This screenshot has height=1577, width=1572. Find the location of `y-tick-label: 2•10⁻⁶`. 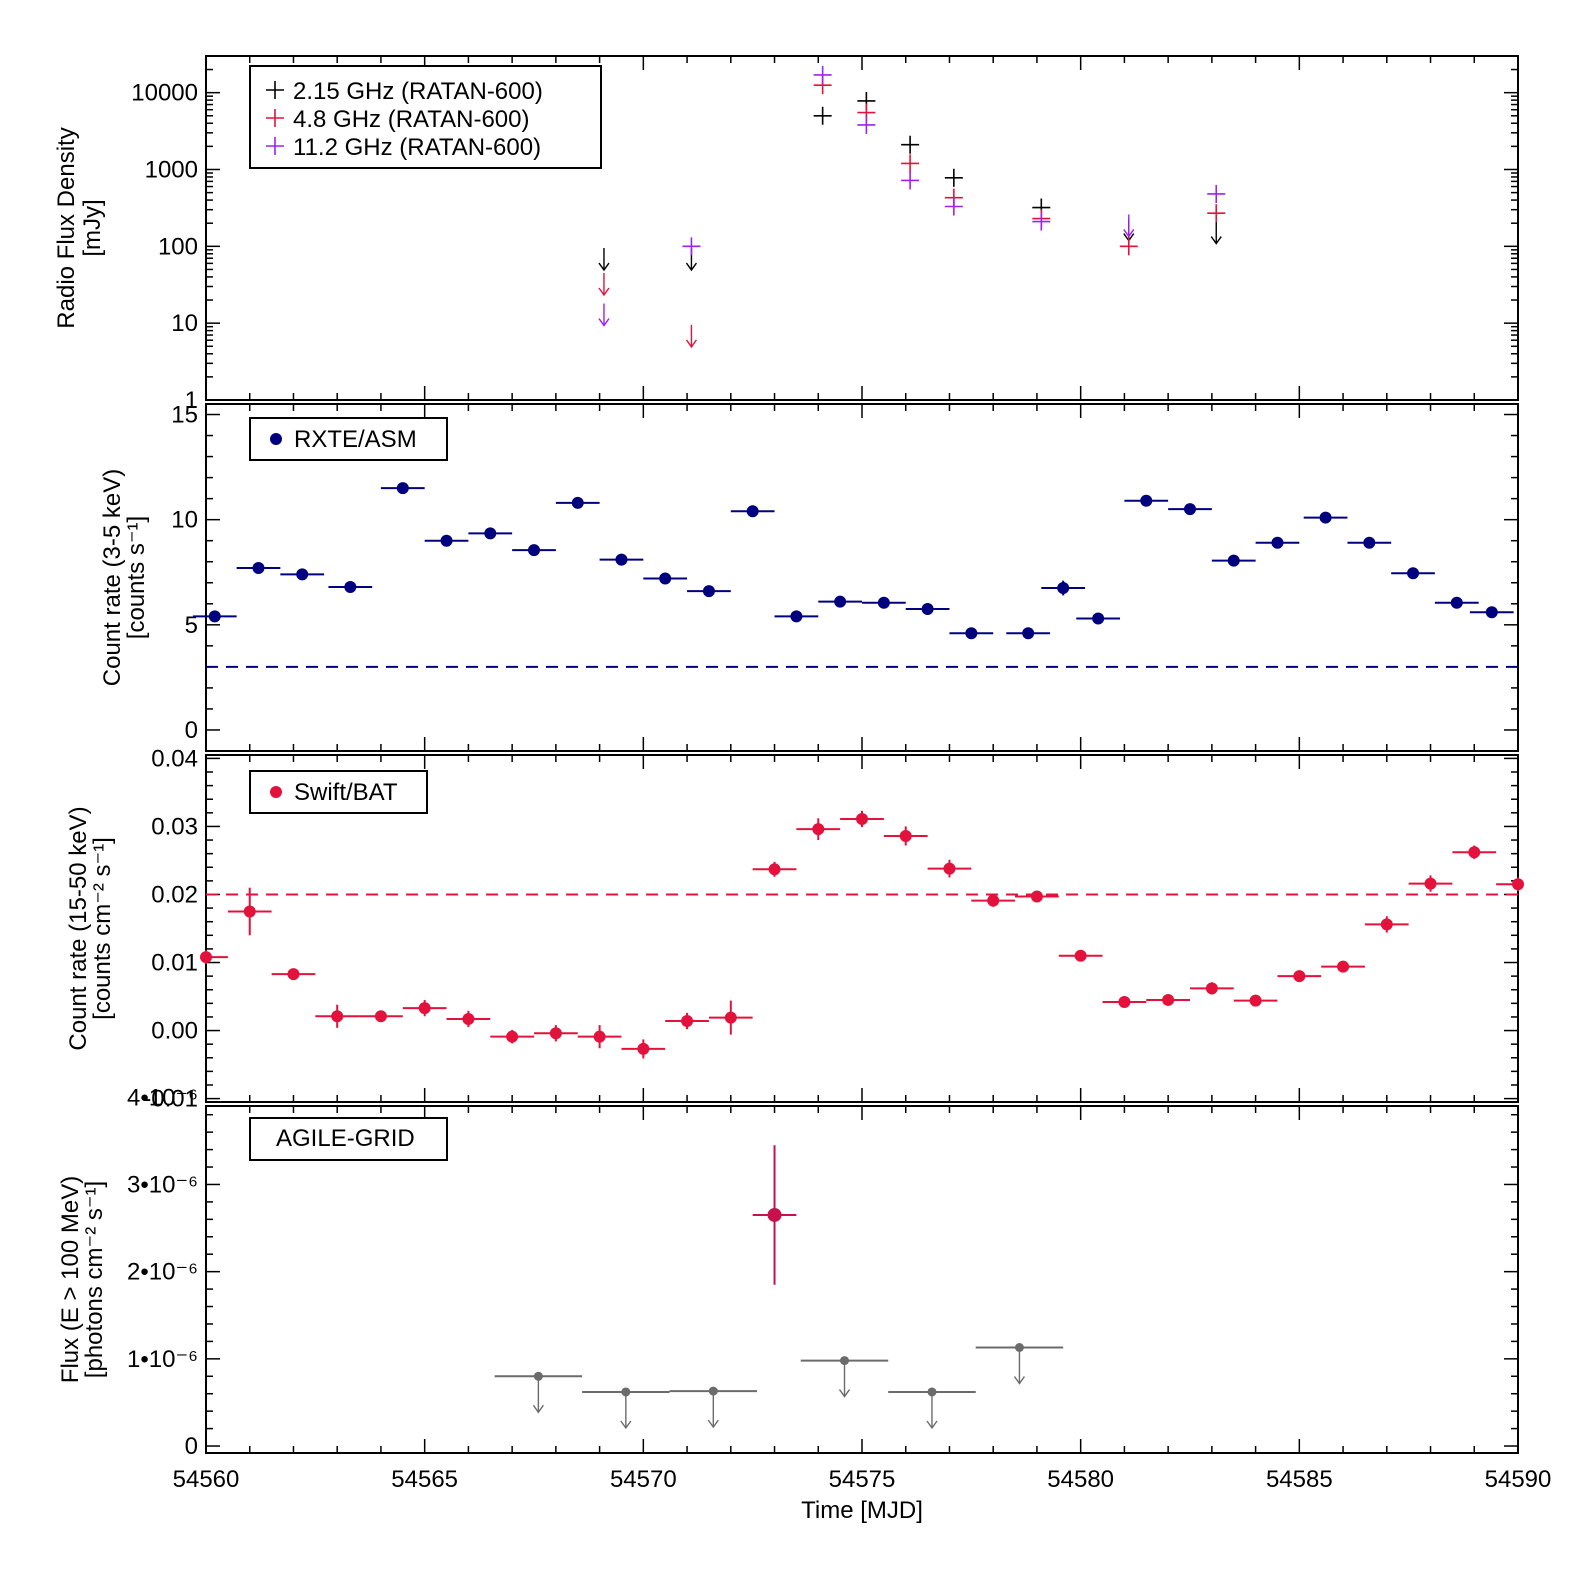

y-tick-label: 2•10⁻⁶ is located at coordinates (162, 1272).